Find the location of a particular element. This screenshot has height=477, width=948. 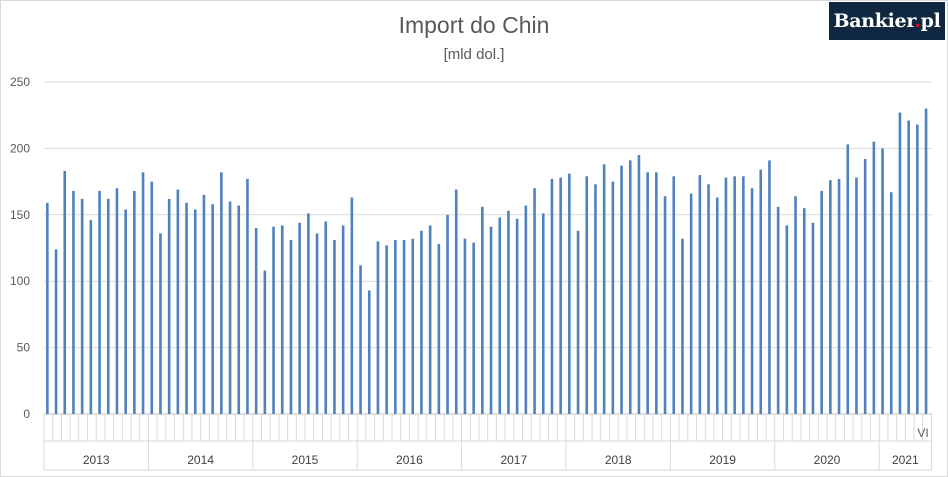

year-label: 2016 is located at coordinates (409, 460).